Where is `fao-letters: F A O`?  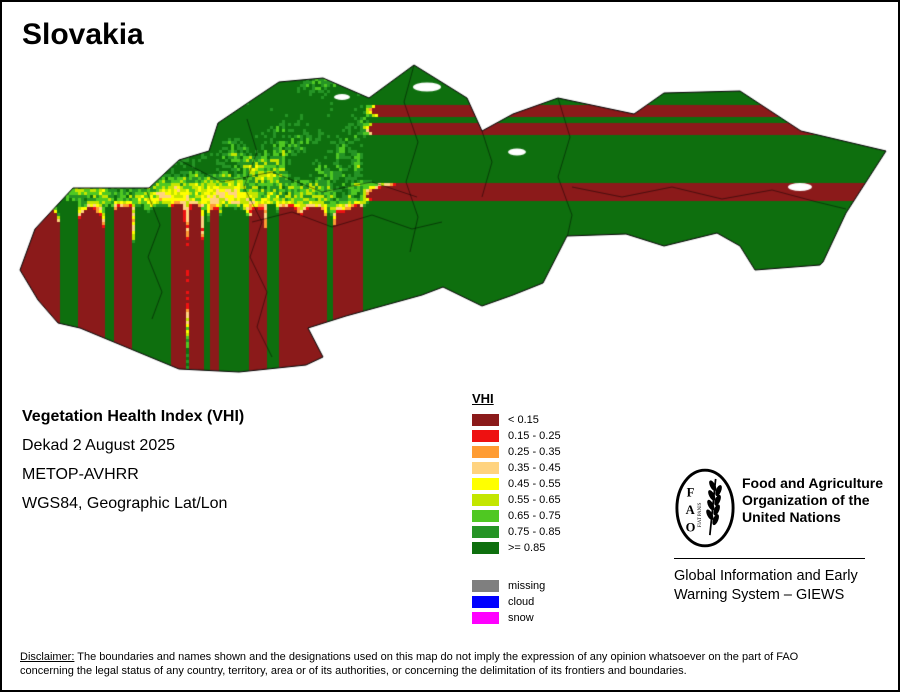 fao-letters: F A O is located at coordinates (691, 509).